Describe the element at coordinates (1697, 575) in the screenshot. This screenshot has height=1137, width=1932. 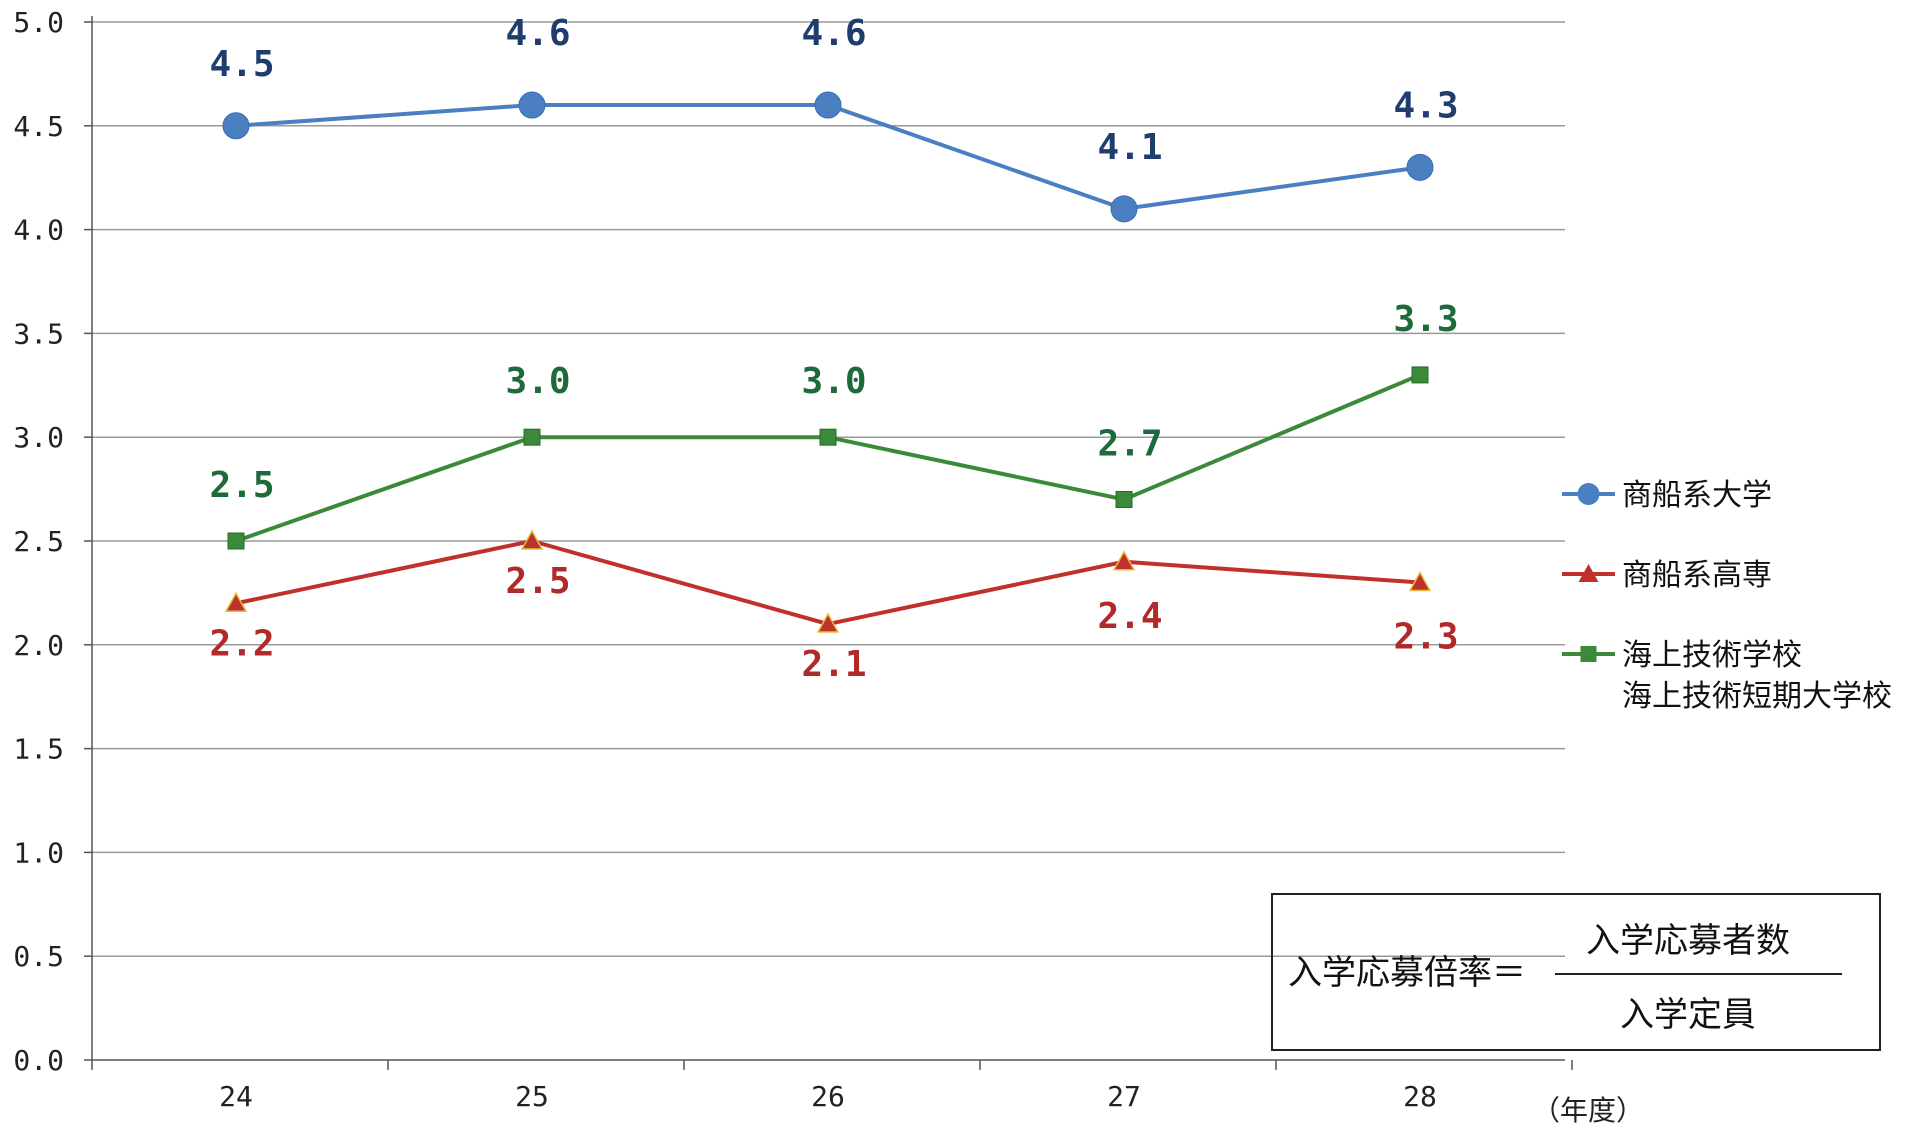
I see `legend-label: 商船系高専` at that location.